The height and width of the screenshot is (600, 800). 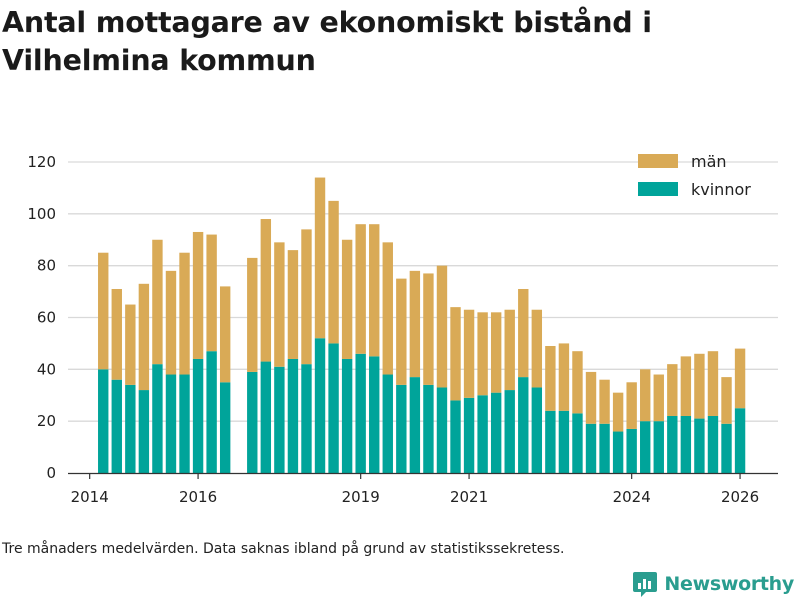 What do you see at coordinates (51, 473) in the screenshot?
I see `y-tick-label: 0` at bounding box center [51, 473].